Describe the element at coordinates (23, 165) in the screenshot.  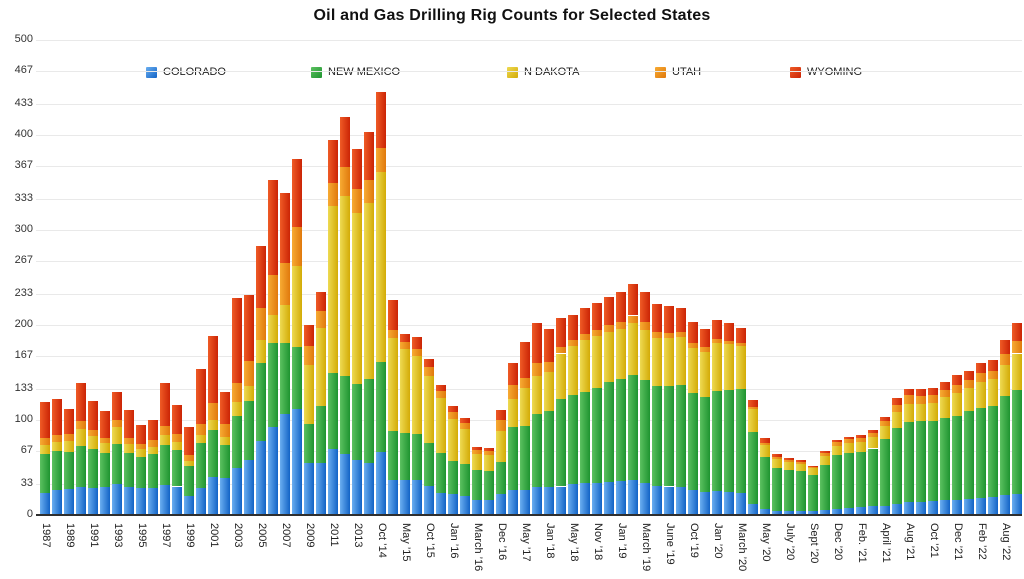
I see `y-axis-tick-label: 367` at that location.